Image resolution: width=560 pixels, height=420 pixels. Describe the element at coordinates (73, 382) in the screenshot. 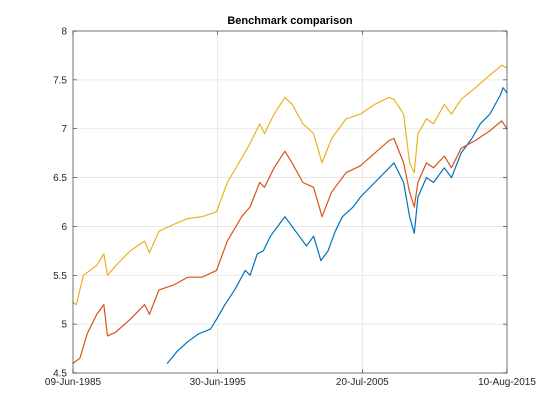

I see `x-tick-label: 09-Jun-1985` at that location.